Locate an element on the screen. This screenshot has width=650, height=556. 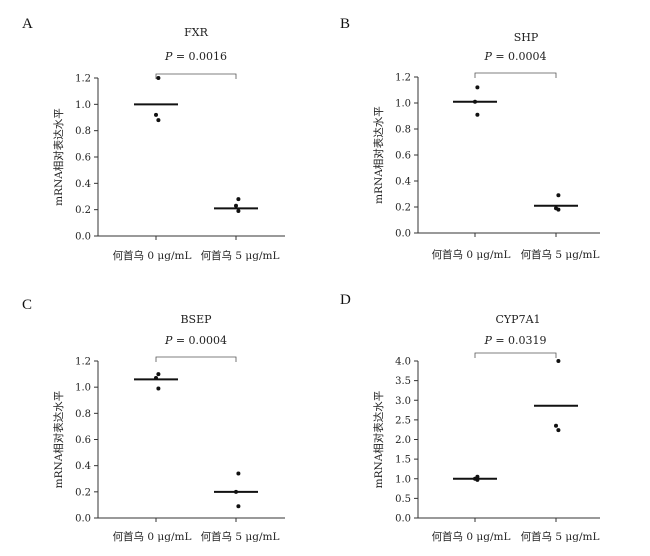
panel-letter: C is located at coordinates (27, 305).